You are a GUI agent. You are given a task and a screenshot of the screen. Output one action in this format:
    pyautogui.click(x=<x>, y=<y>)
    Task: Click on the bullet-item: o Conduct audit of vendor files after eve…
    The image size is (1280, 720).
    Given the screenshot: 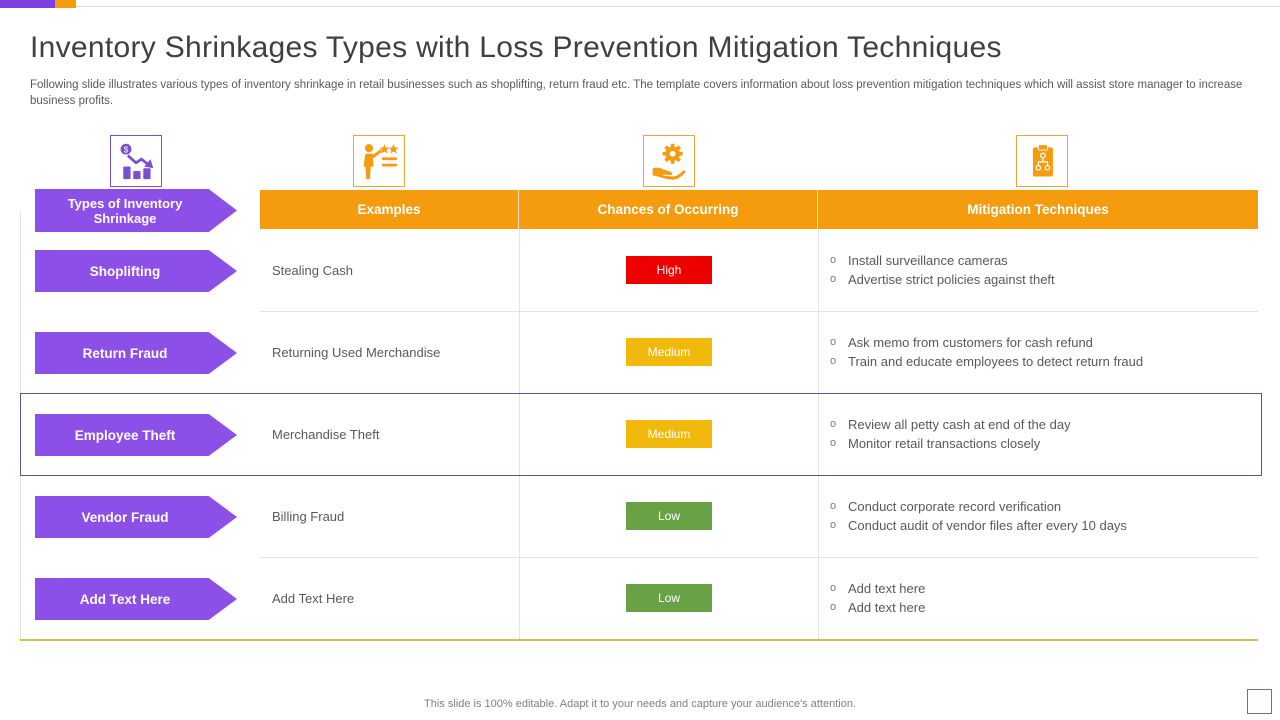 What is the action you would take?
    pyautogui.click(x=978, y=525)
    